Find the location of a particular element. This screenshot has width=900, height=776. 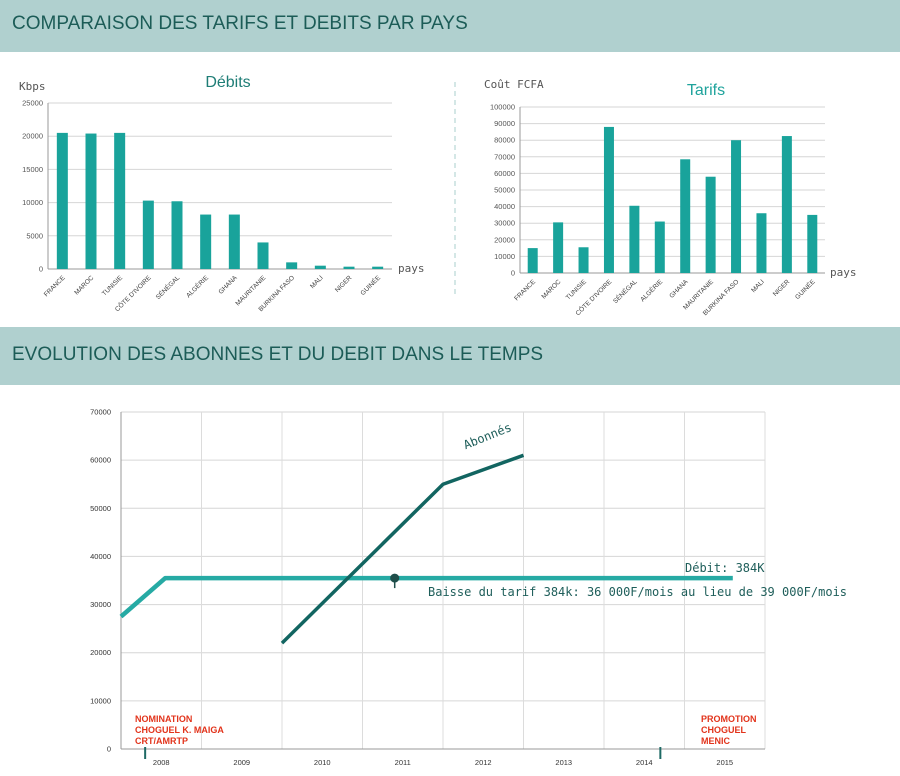

series-label-debit: Débit: 384K is located at coordinates (725, 568).